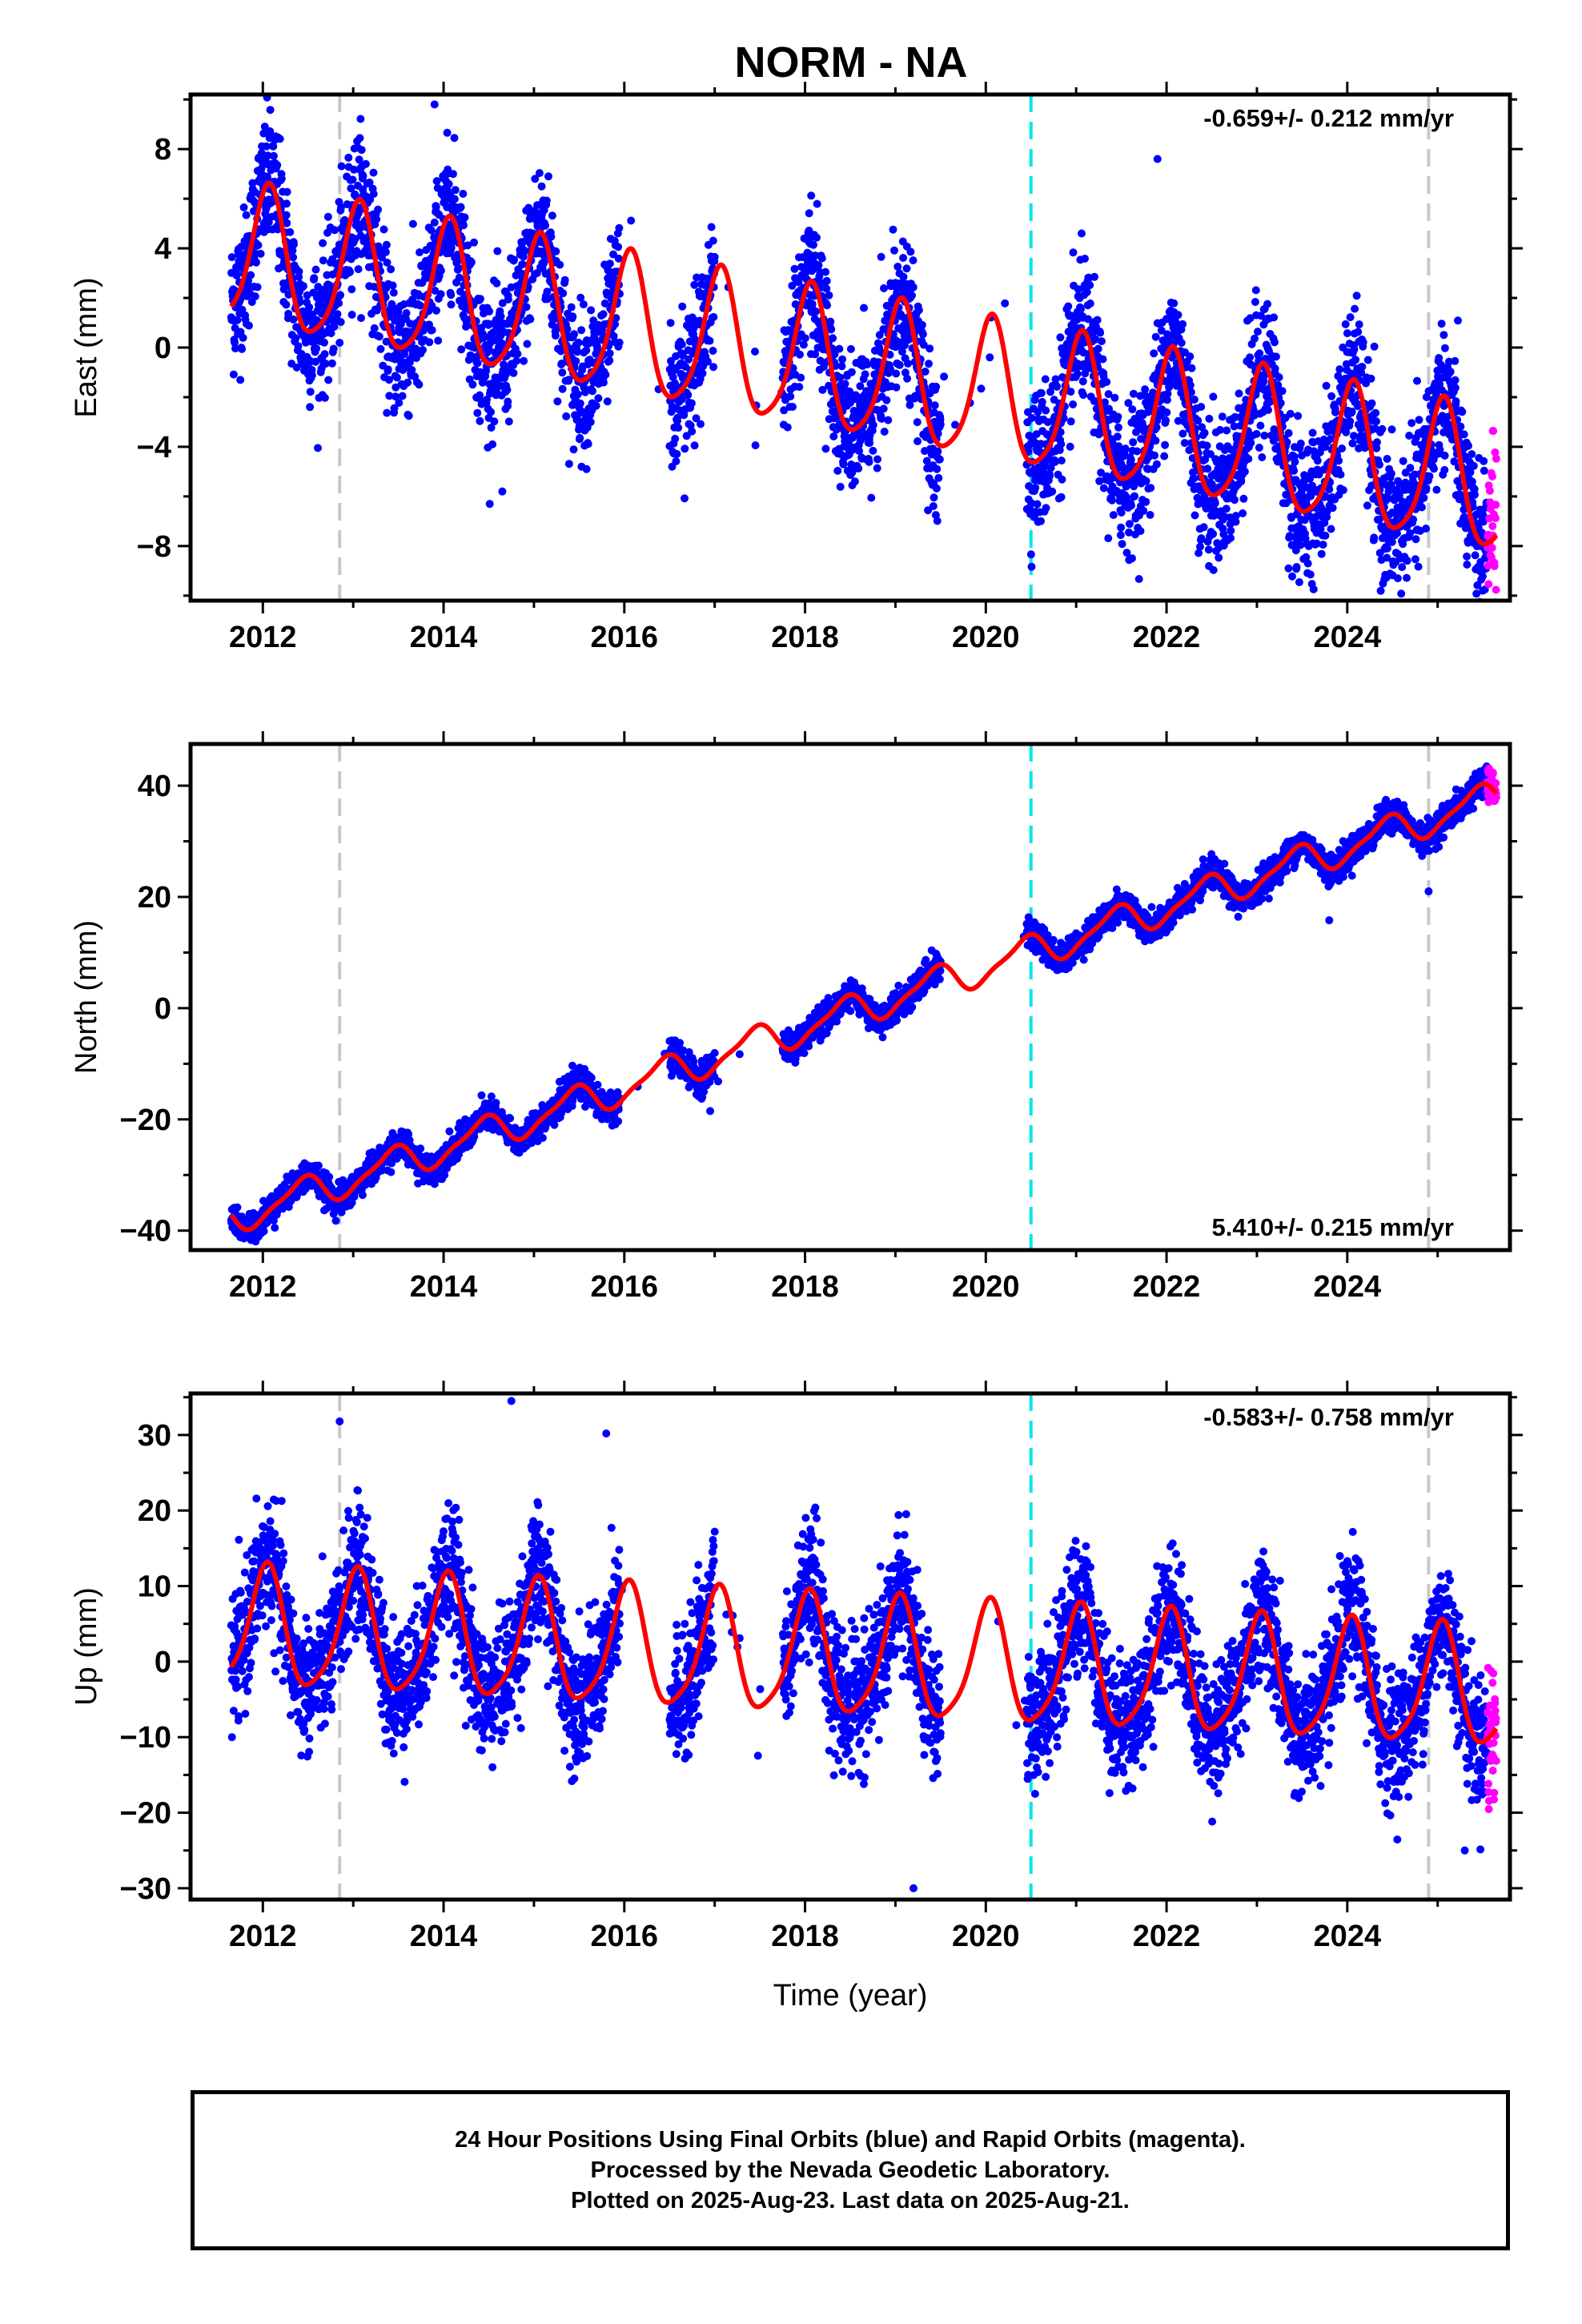  Describe the element at coordinates (1494, 566) in the screenshot. I see `rapid-data-point` at that location.